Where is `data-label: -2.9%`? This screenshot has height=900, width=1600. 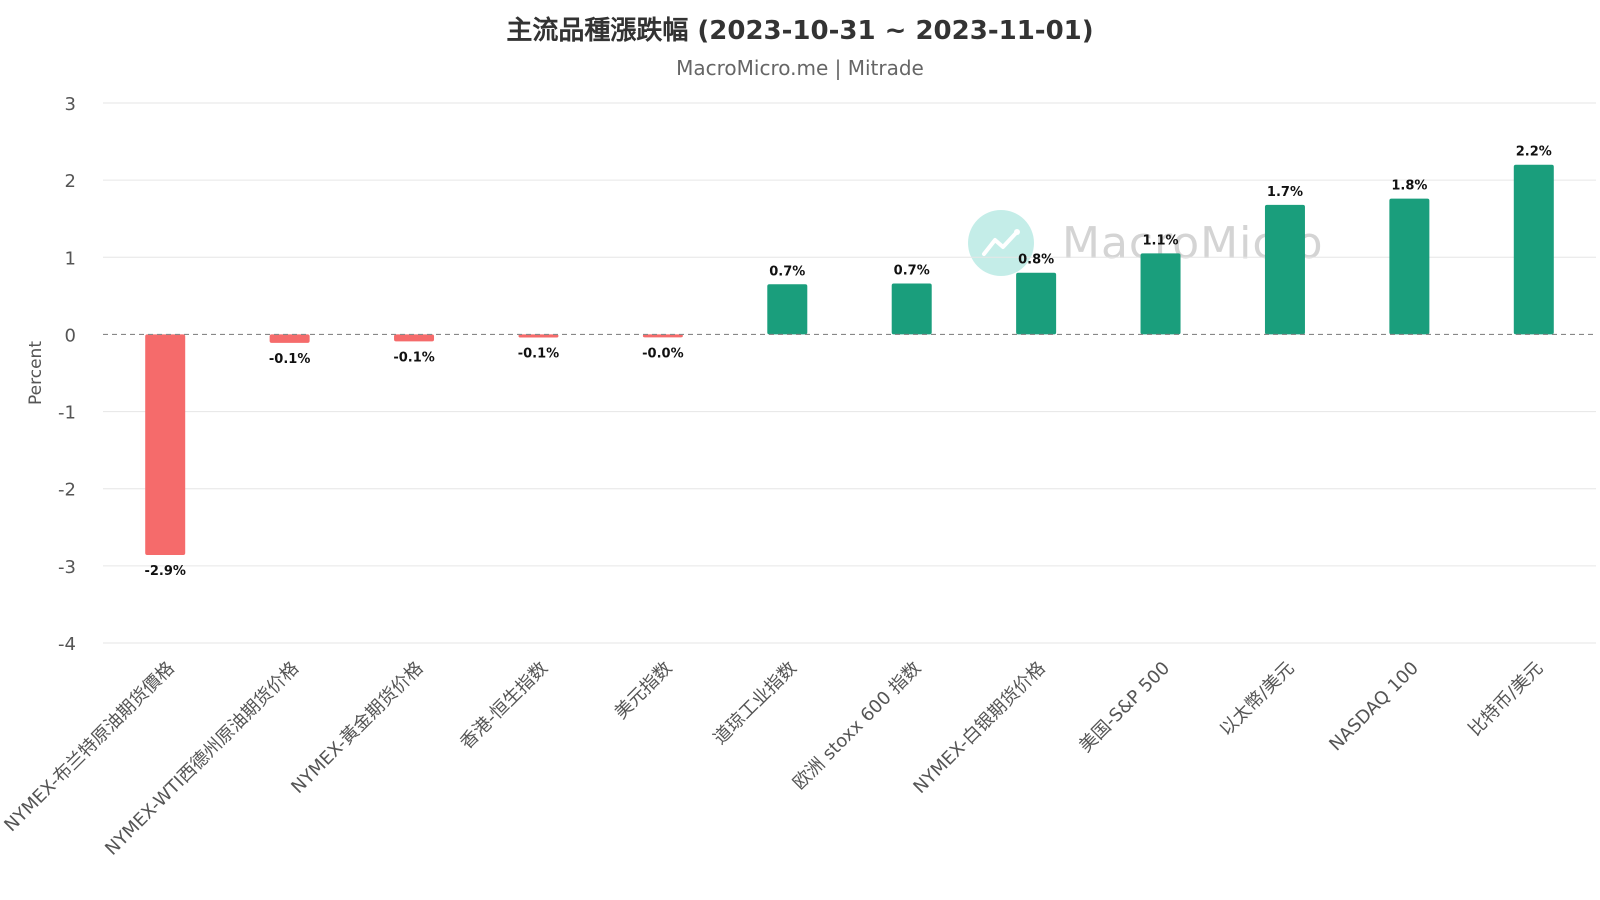 data-label: -2.9% is located at coordinates (164, 571).